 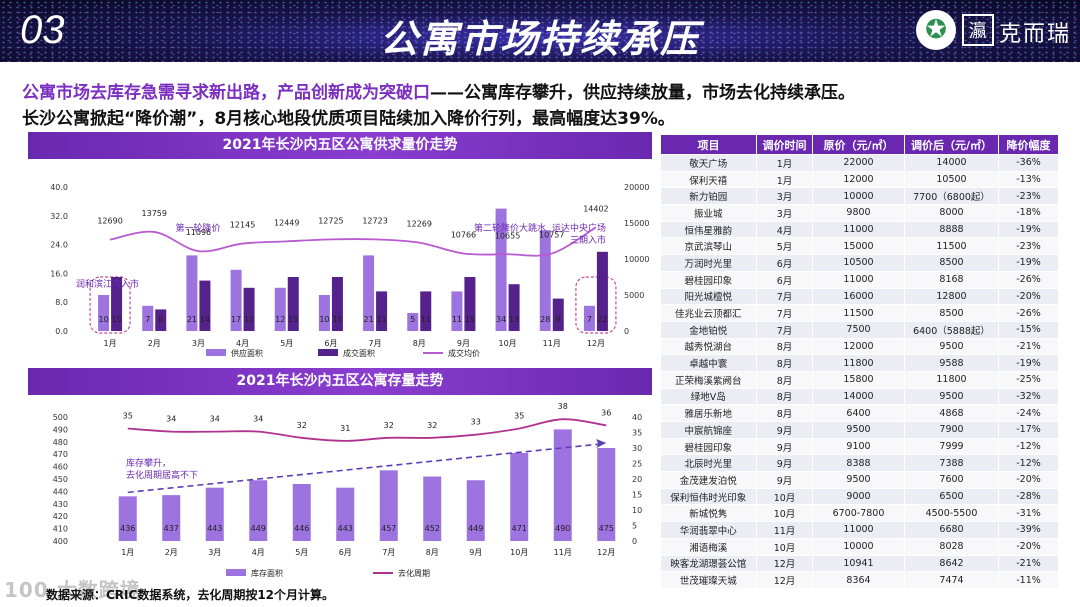 What do you see at coordinates (60, 467) in the screenshot?
I see `y-left-tick-label: 460` at bounding box center [60, 467].